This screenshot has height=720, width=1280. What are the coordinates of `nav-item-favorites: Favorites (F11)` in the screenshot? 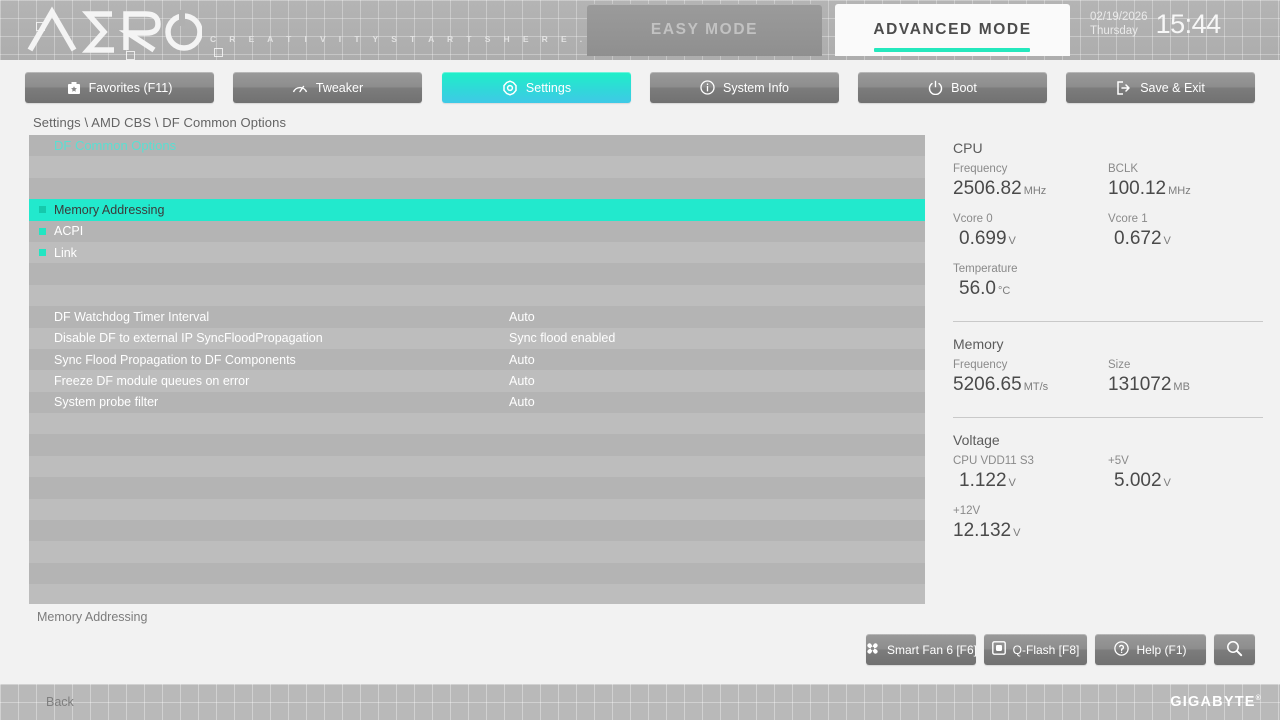 It's located at (119, 87).